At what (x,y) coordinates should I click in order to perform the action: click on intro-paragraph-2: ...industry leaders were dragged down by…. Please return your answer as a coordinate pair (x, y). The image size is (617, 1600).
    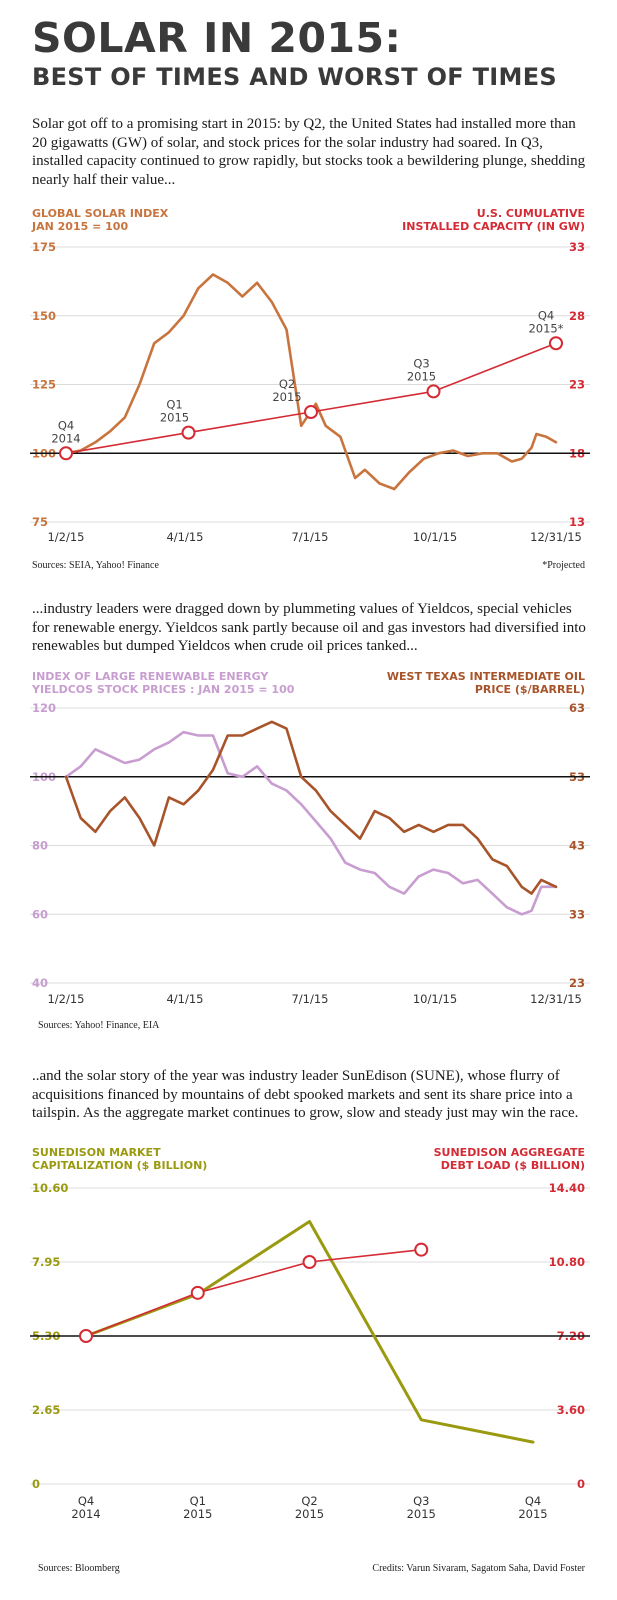
    Looking at the image, I should click on (309, 627).